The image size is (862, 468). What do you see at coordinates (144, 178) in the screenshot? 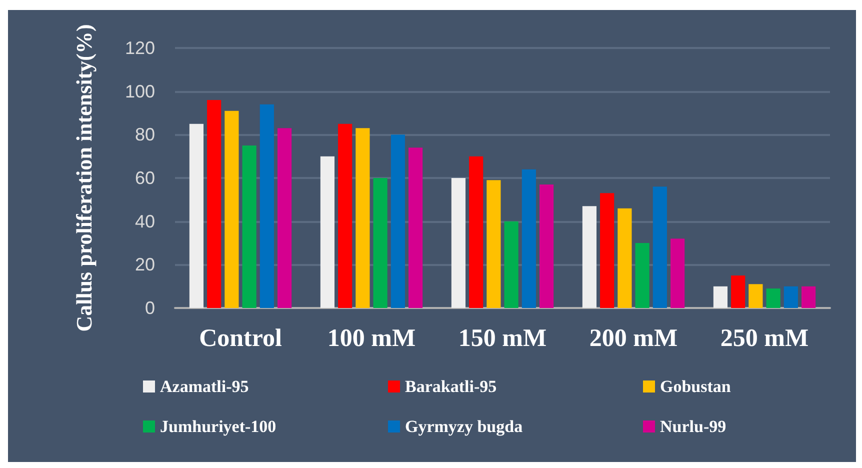
I see `y-tick-label: 60` at bounding box center [144, 178].